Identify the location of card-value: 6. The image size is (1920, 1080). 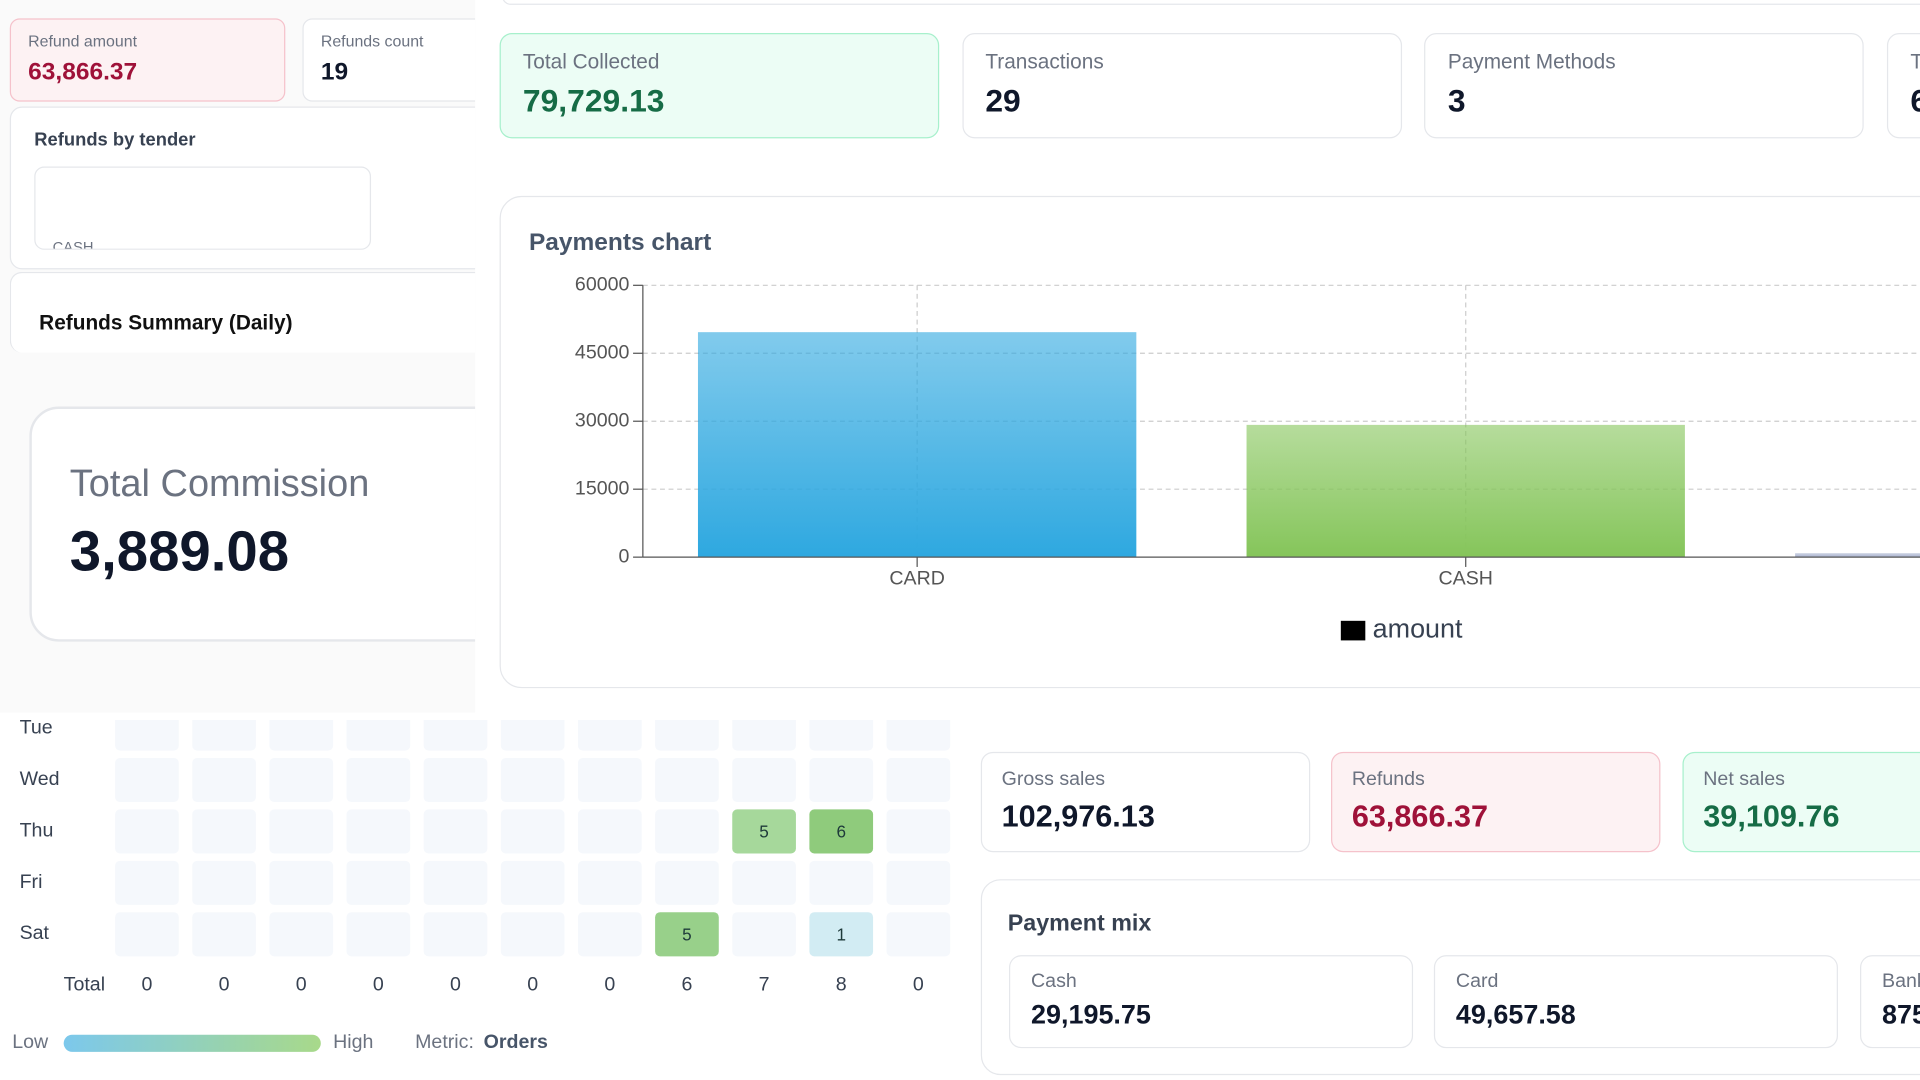
(1915, 101).